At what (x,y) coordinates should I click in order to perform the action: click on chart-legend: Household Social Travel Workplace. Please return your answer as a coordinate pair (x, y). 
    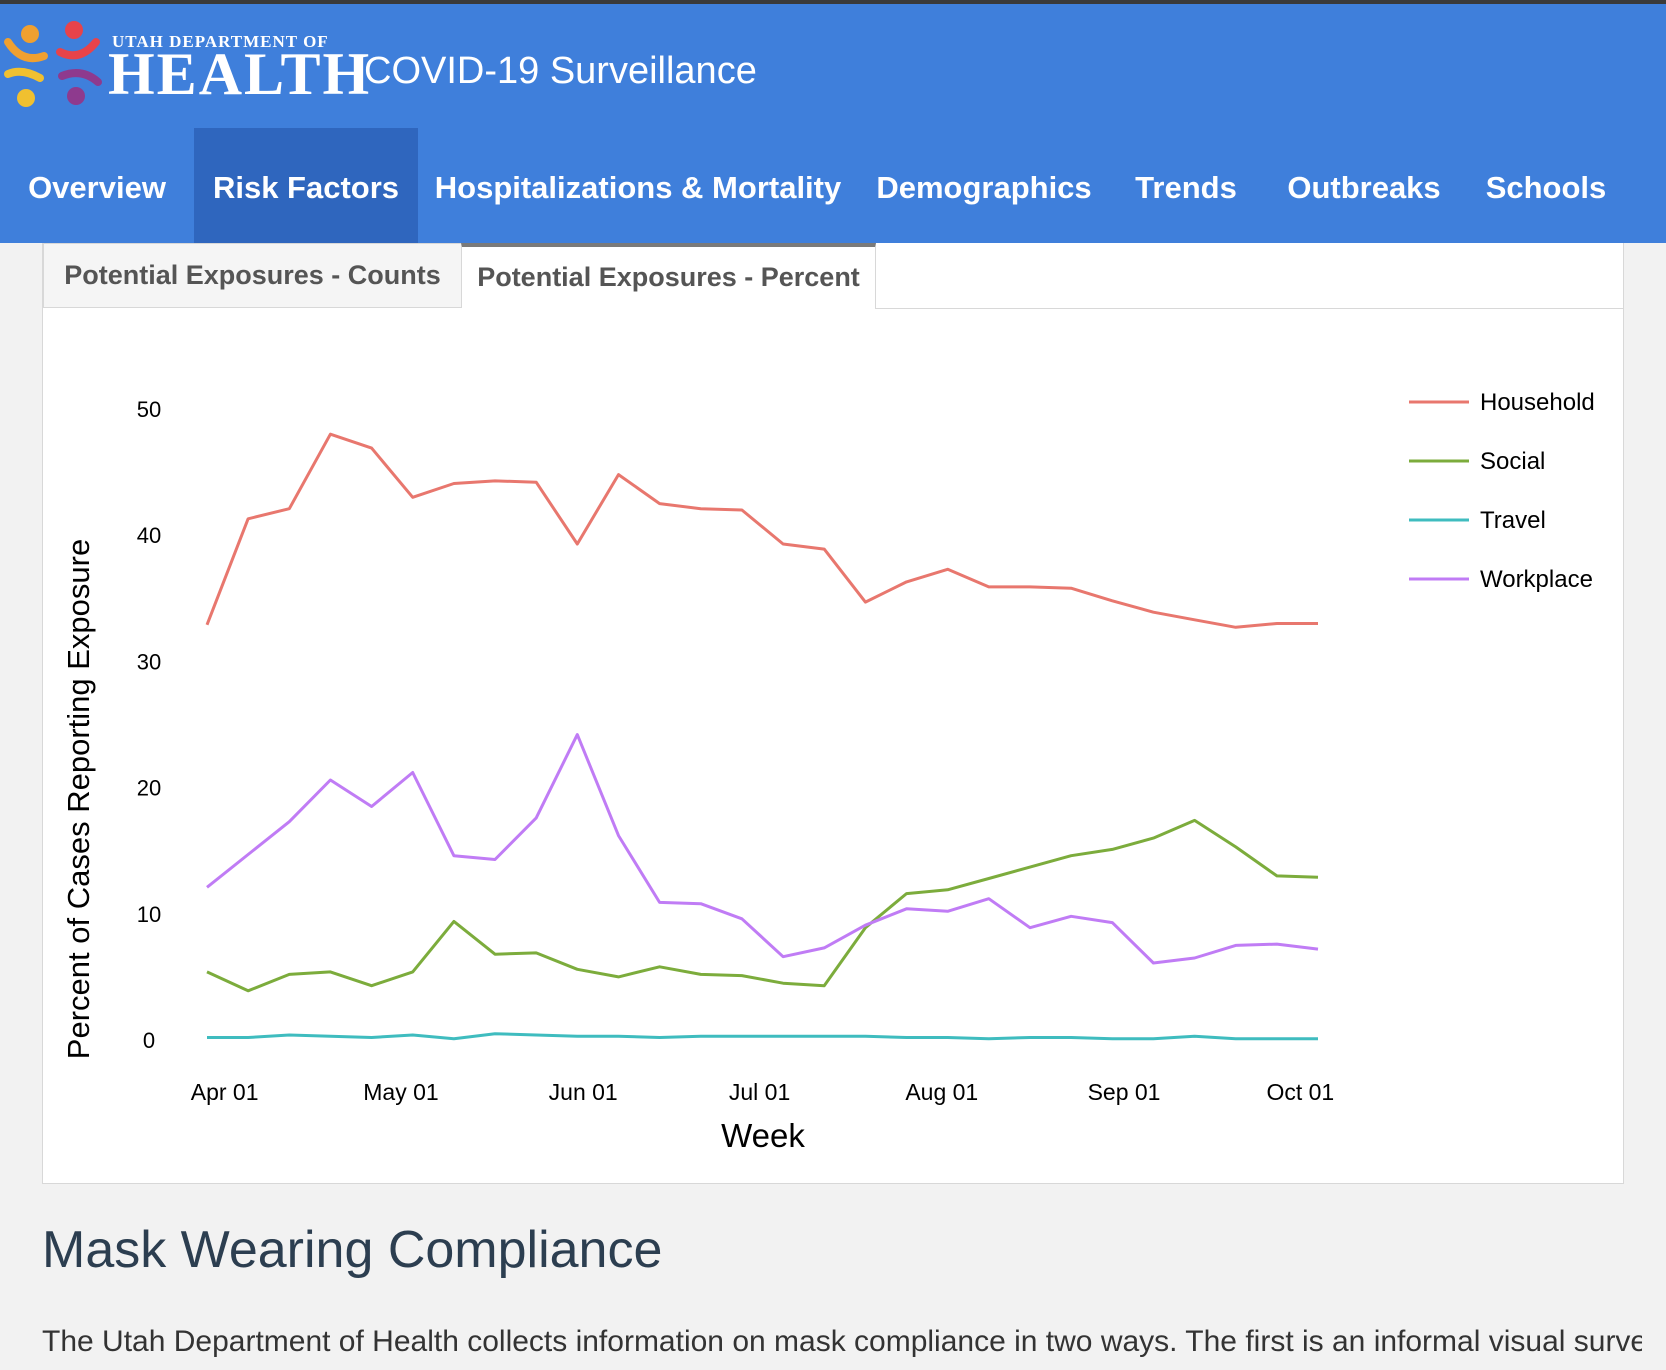
    Looking at the image, I should click on (1502, 491).